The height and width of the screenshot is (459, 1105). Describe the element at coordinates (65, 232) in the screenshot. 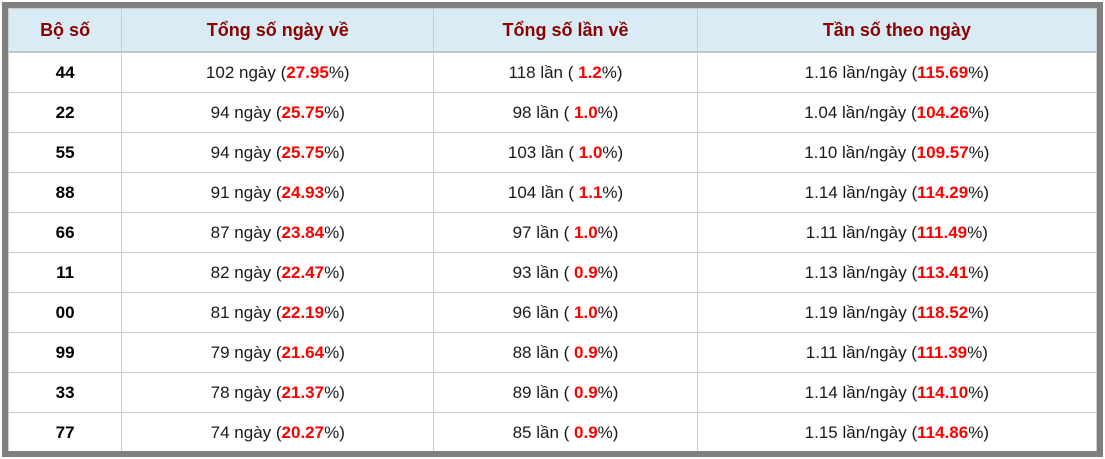

I see `pair-number-cell: 66` at that location.